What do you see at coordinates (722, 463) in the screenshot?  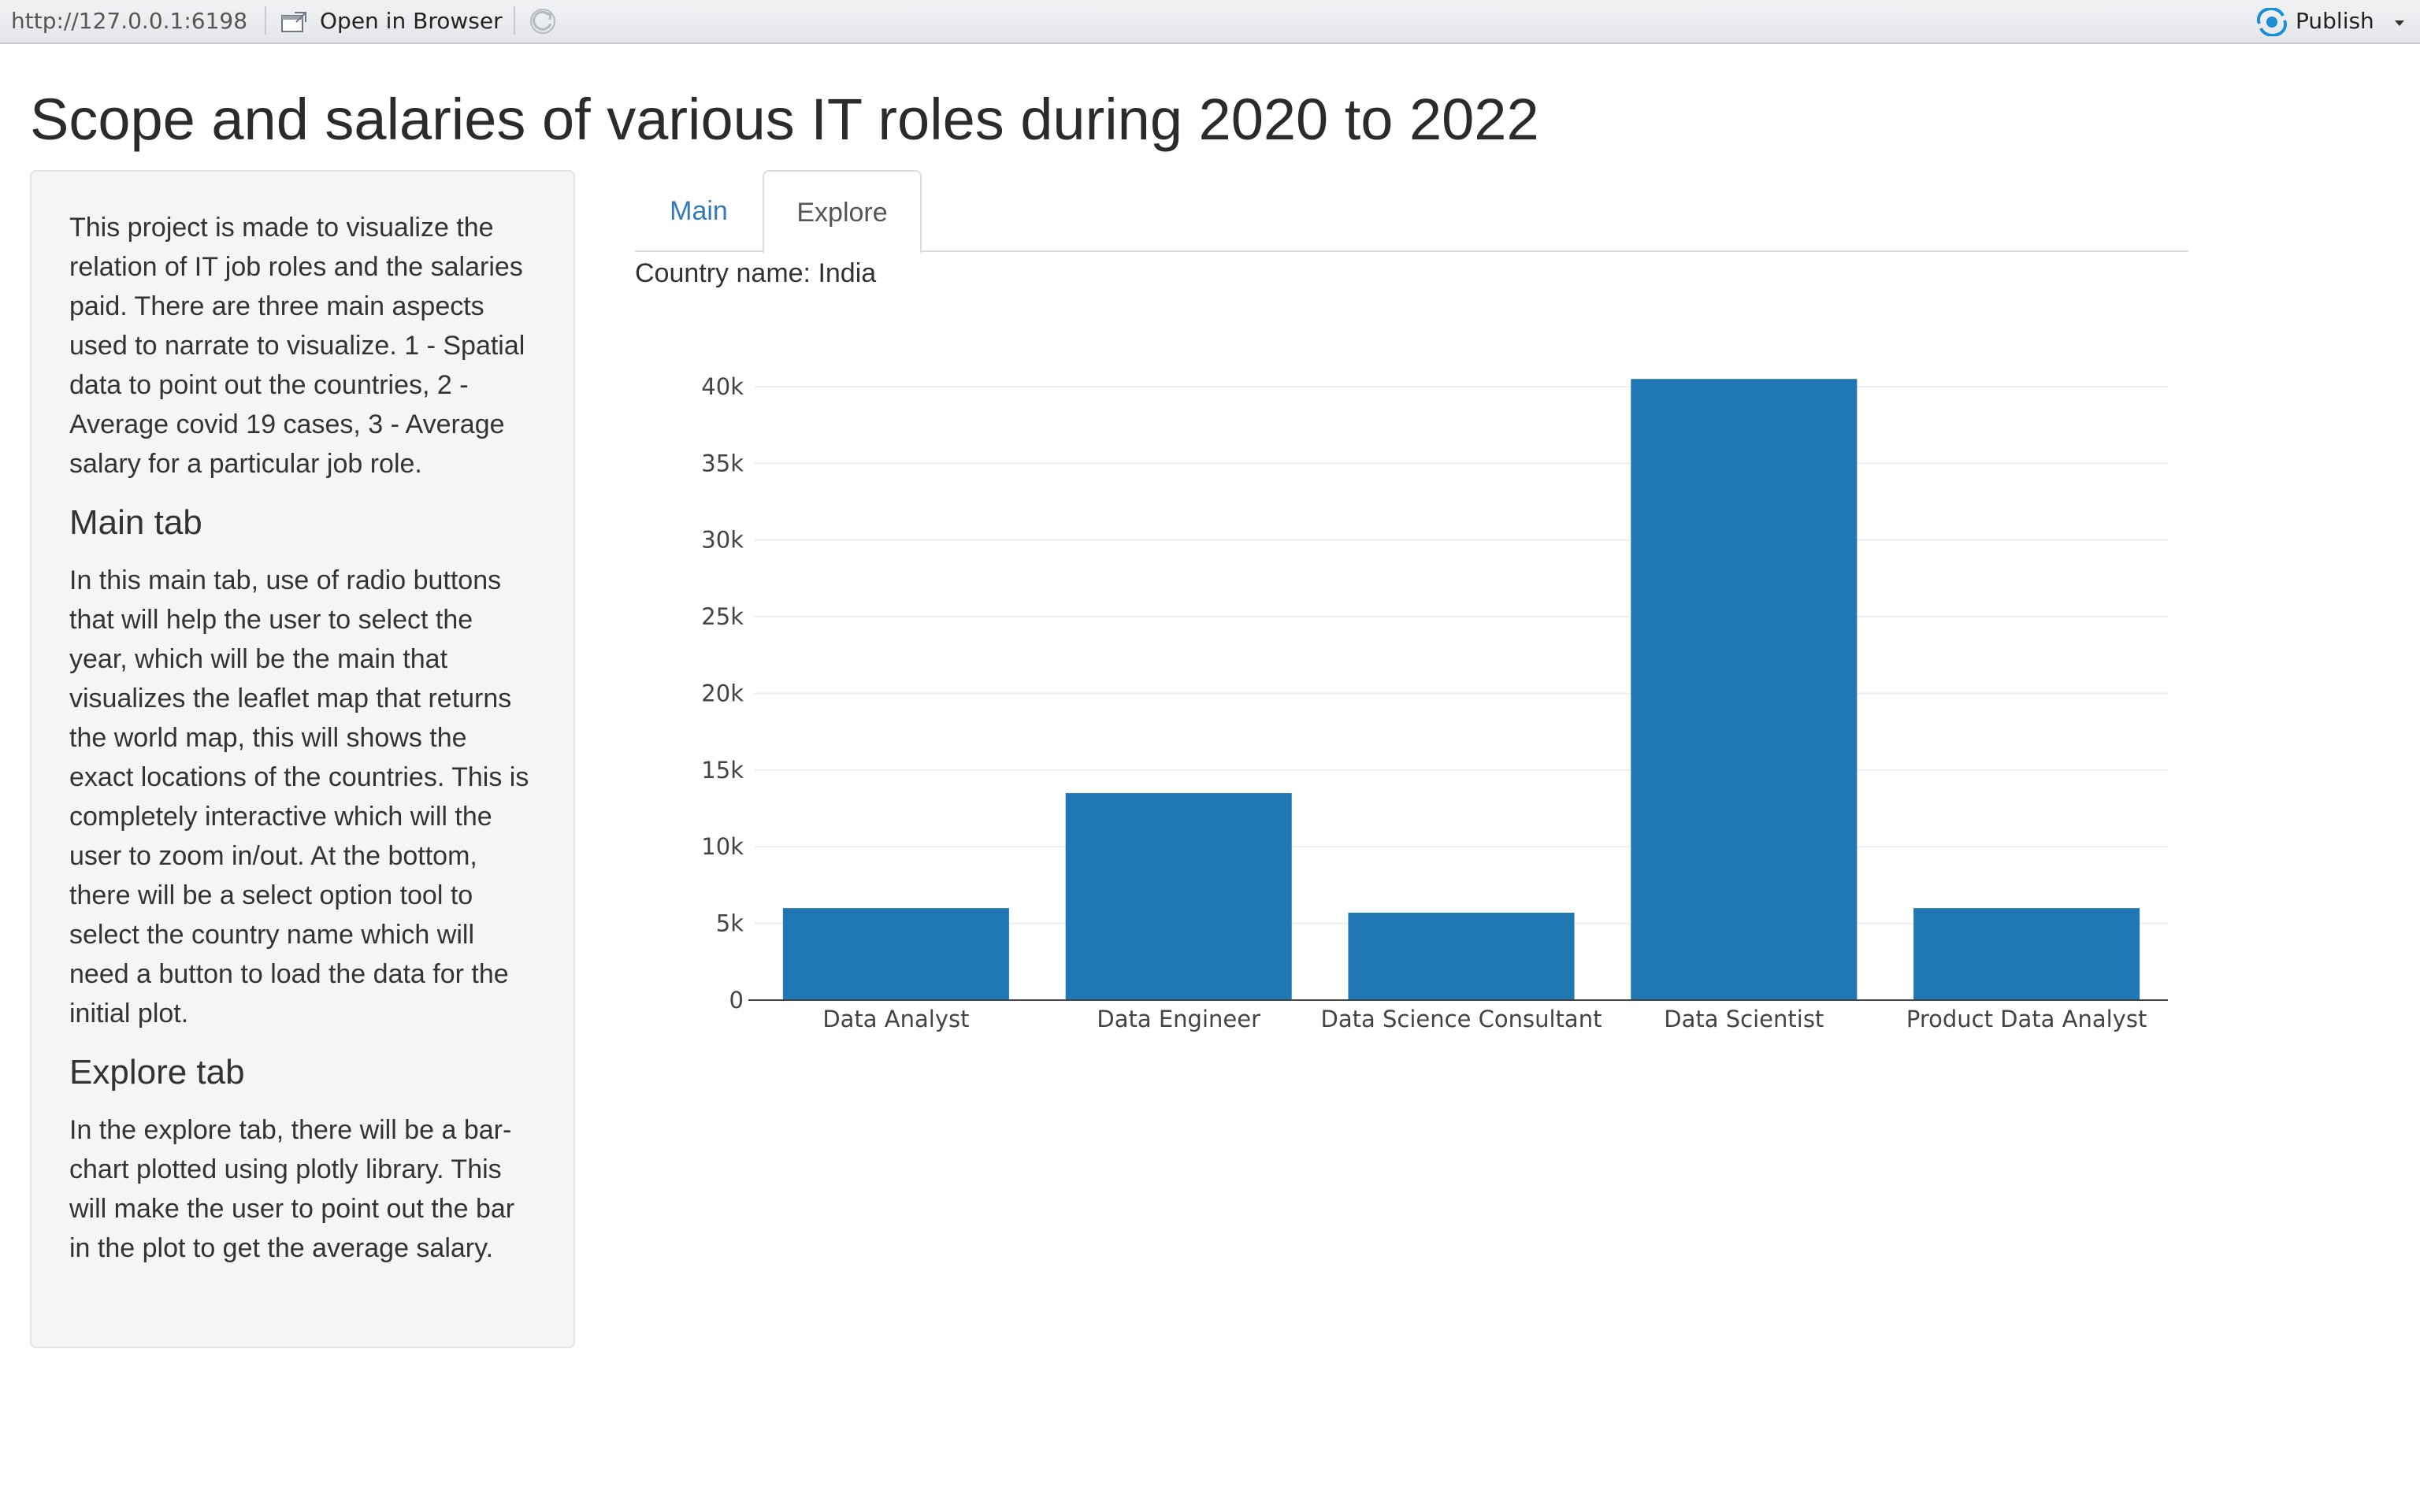 I see `y-tick-label: 35k` at bounding box center [722, 463].